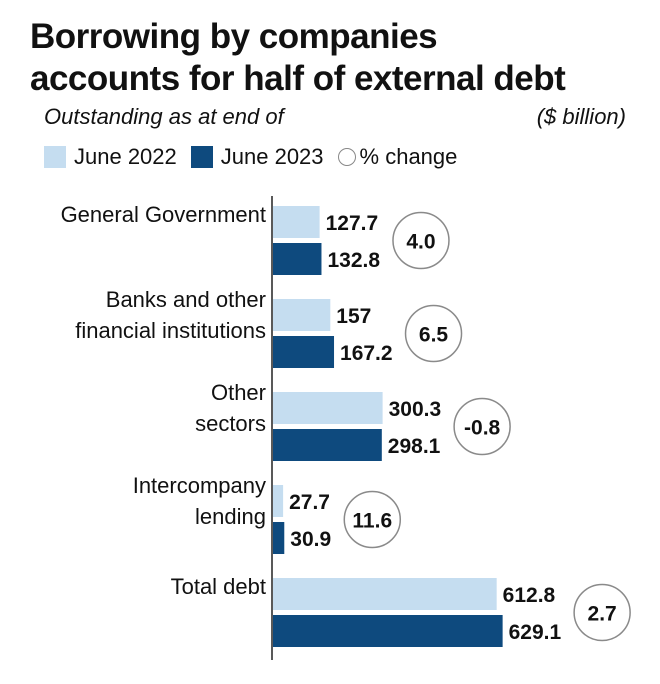  I want to click on data-label: 629.1, so click(535, 632).